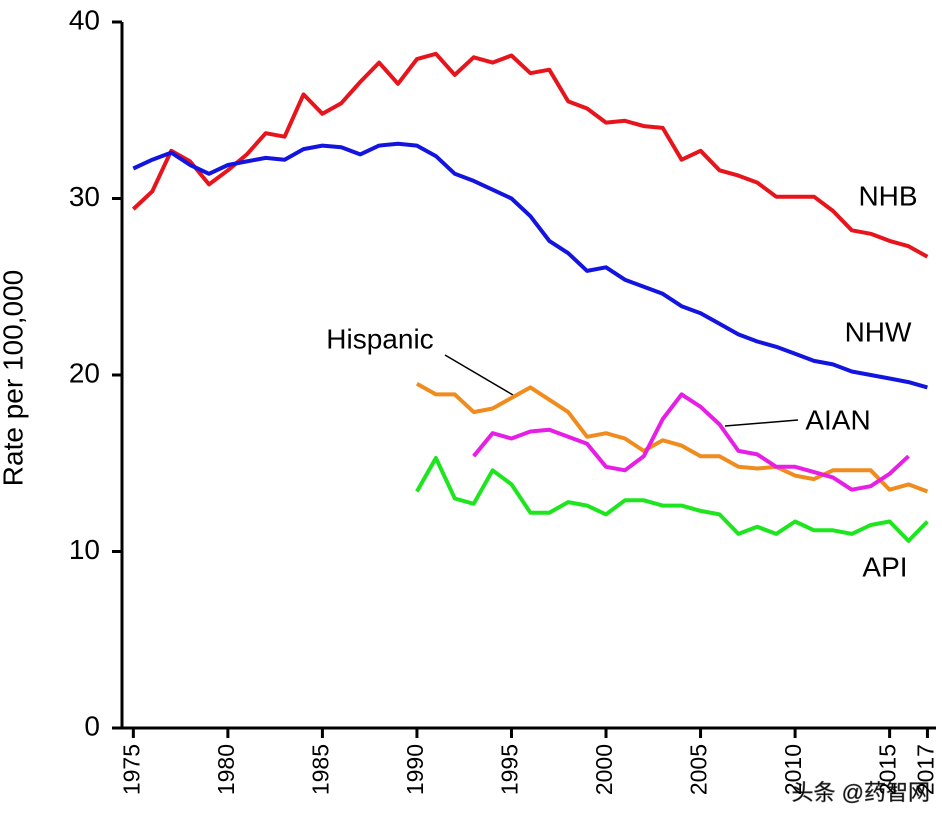 Image resolution: width=942 pixels, height=829 pixels. Describe the element at coordinates (837, 419) in the screenshot. I see `series-label: AIAN` at that location.